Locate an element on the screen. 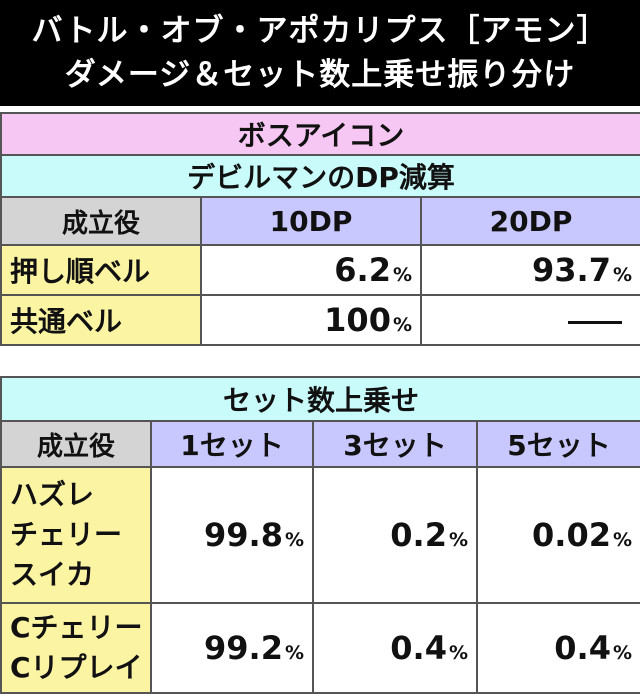 The height and width of the screenshot is (698, 640). value-cell: 99.8% is located at coordinates (232, 535).